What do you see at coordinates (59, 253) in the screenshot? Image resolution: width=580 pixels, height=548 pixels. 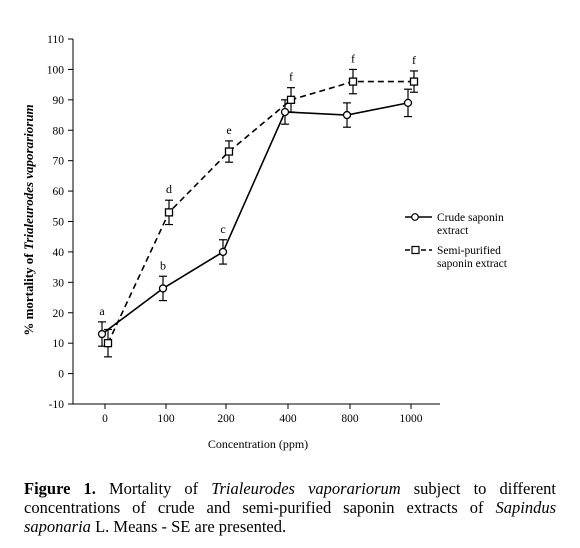 I see `y-tick-label: 40` at bounding box center [59, 253].